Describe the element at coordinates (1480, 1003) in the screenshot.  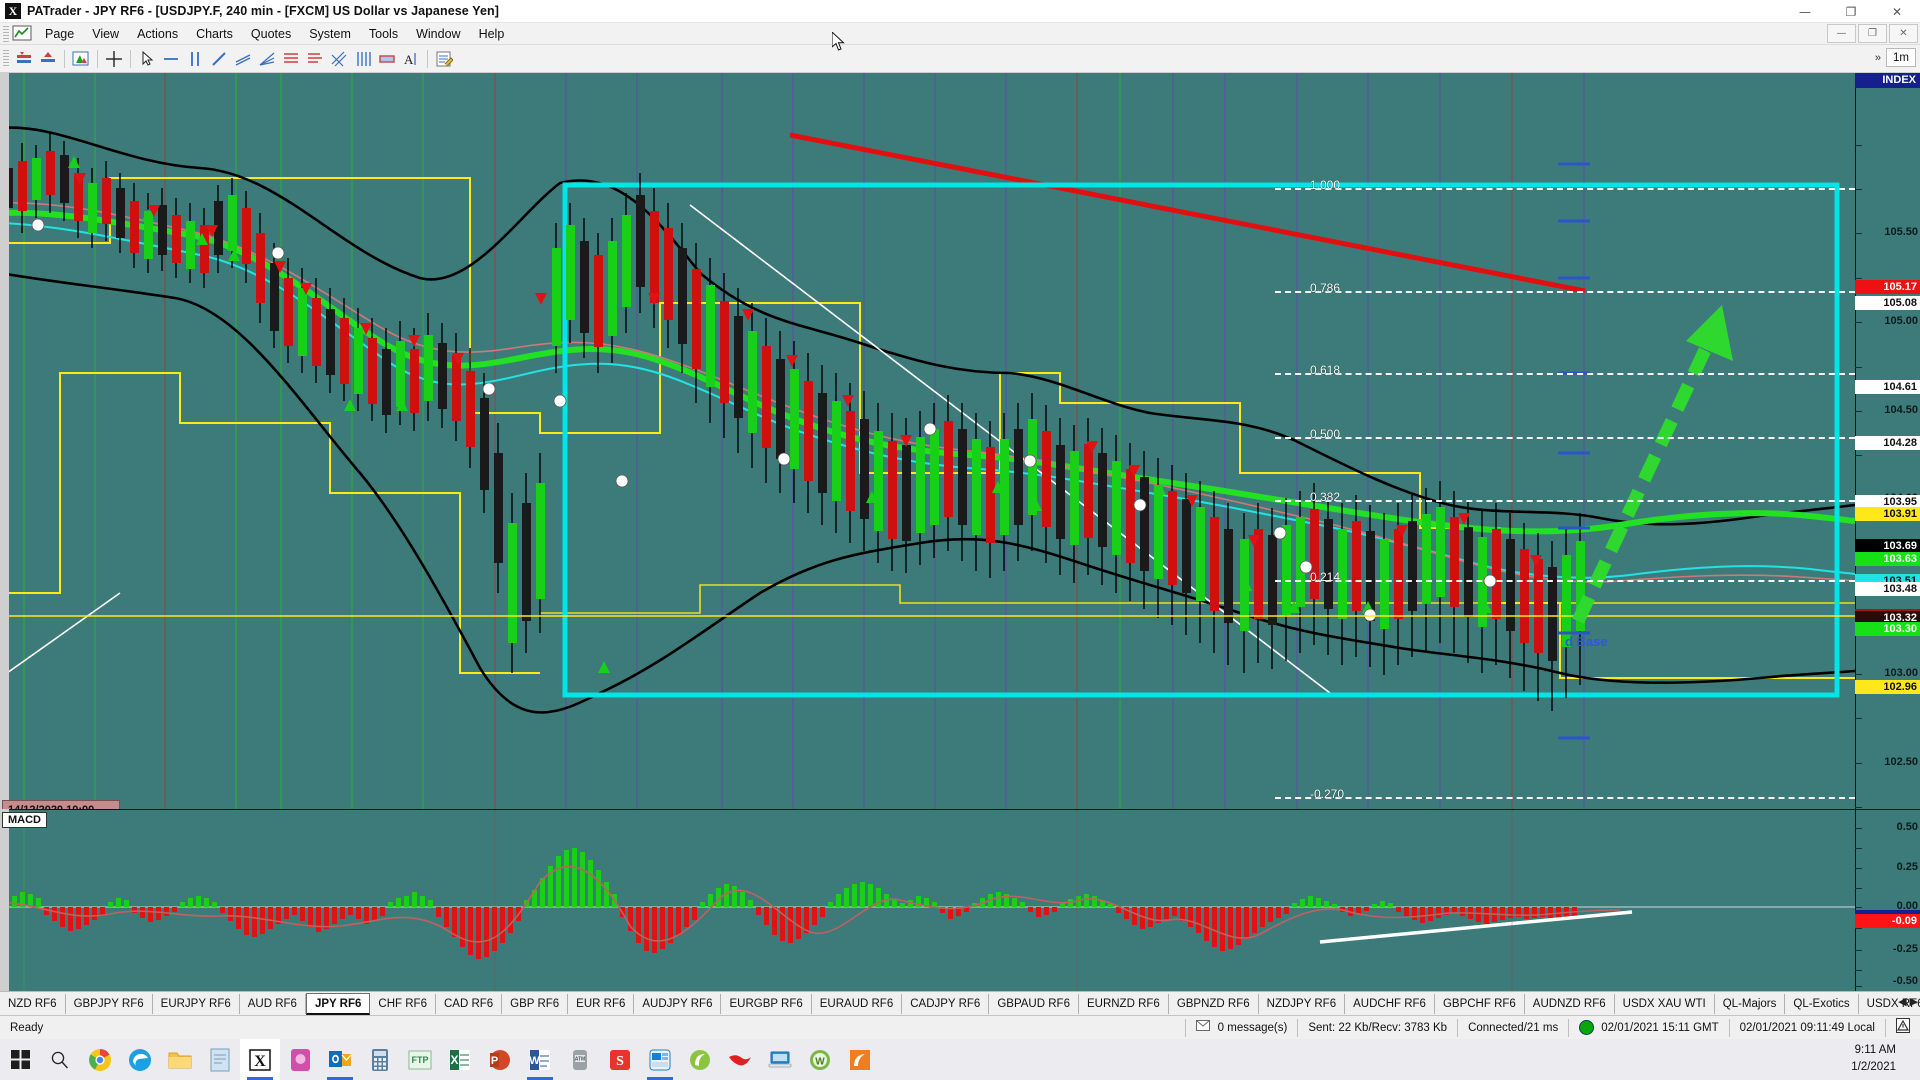
I see `symbol-tab-gbpchf: GBPCHF RF6` at that location.